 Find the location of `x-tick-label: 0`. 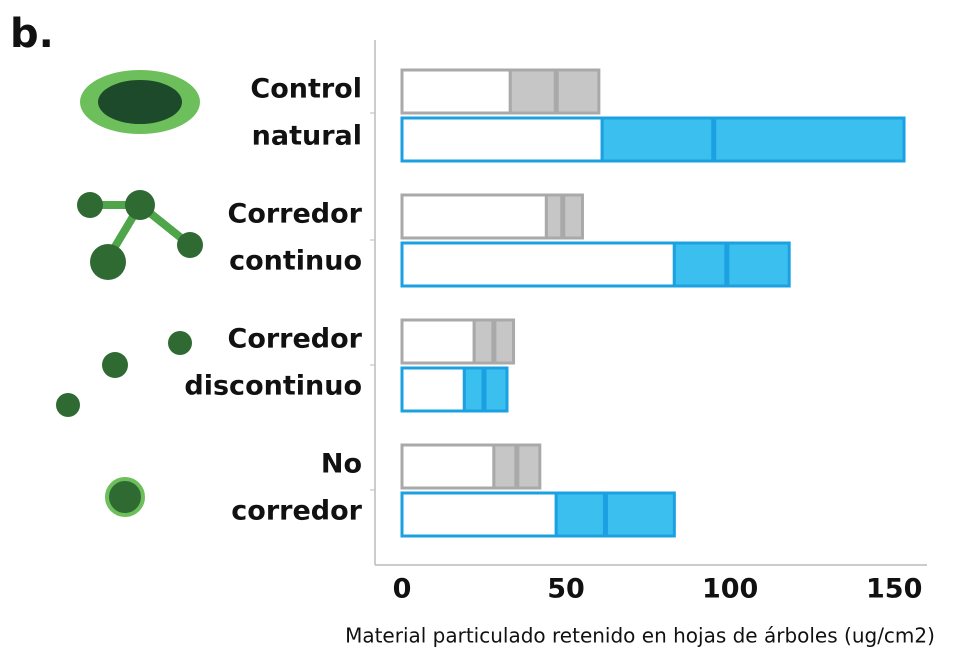

x-tick-label: 0 is located at coordinates (402, 589).